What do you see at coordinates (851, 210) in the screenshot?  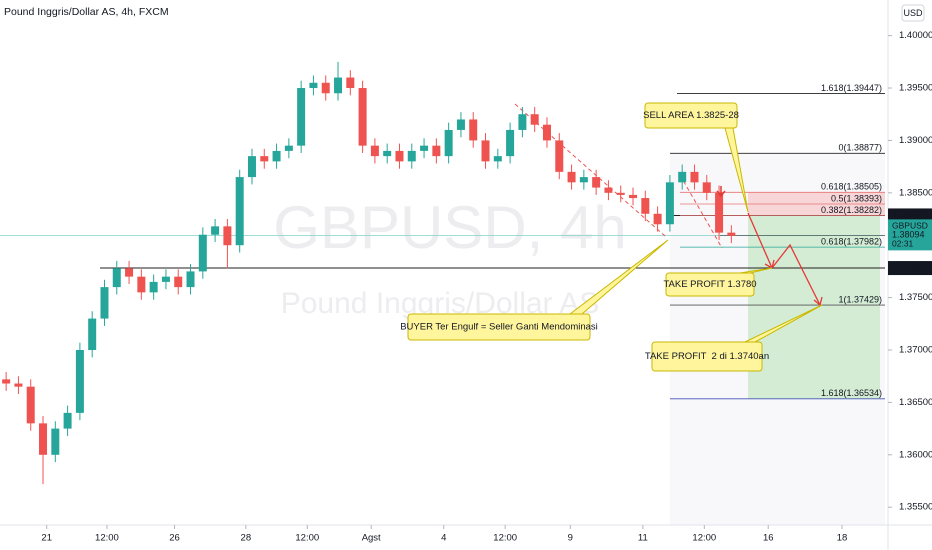 I see `fib-label: 0.382(1.38282)` at bounding box center [851, 210].